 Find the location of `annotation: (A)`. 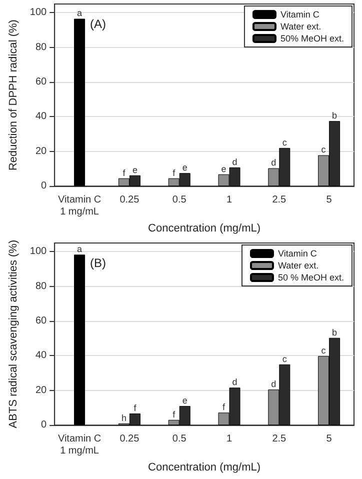

annotation: (A) is located at coordinates (98, 24).